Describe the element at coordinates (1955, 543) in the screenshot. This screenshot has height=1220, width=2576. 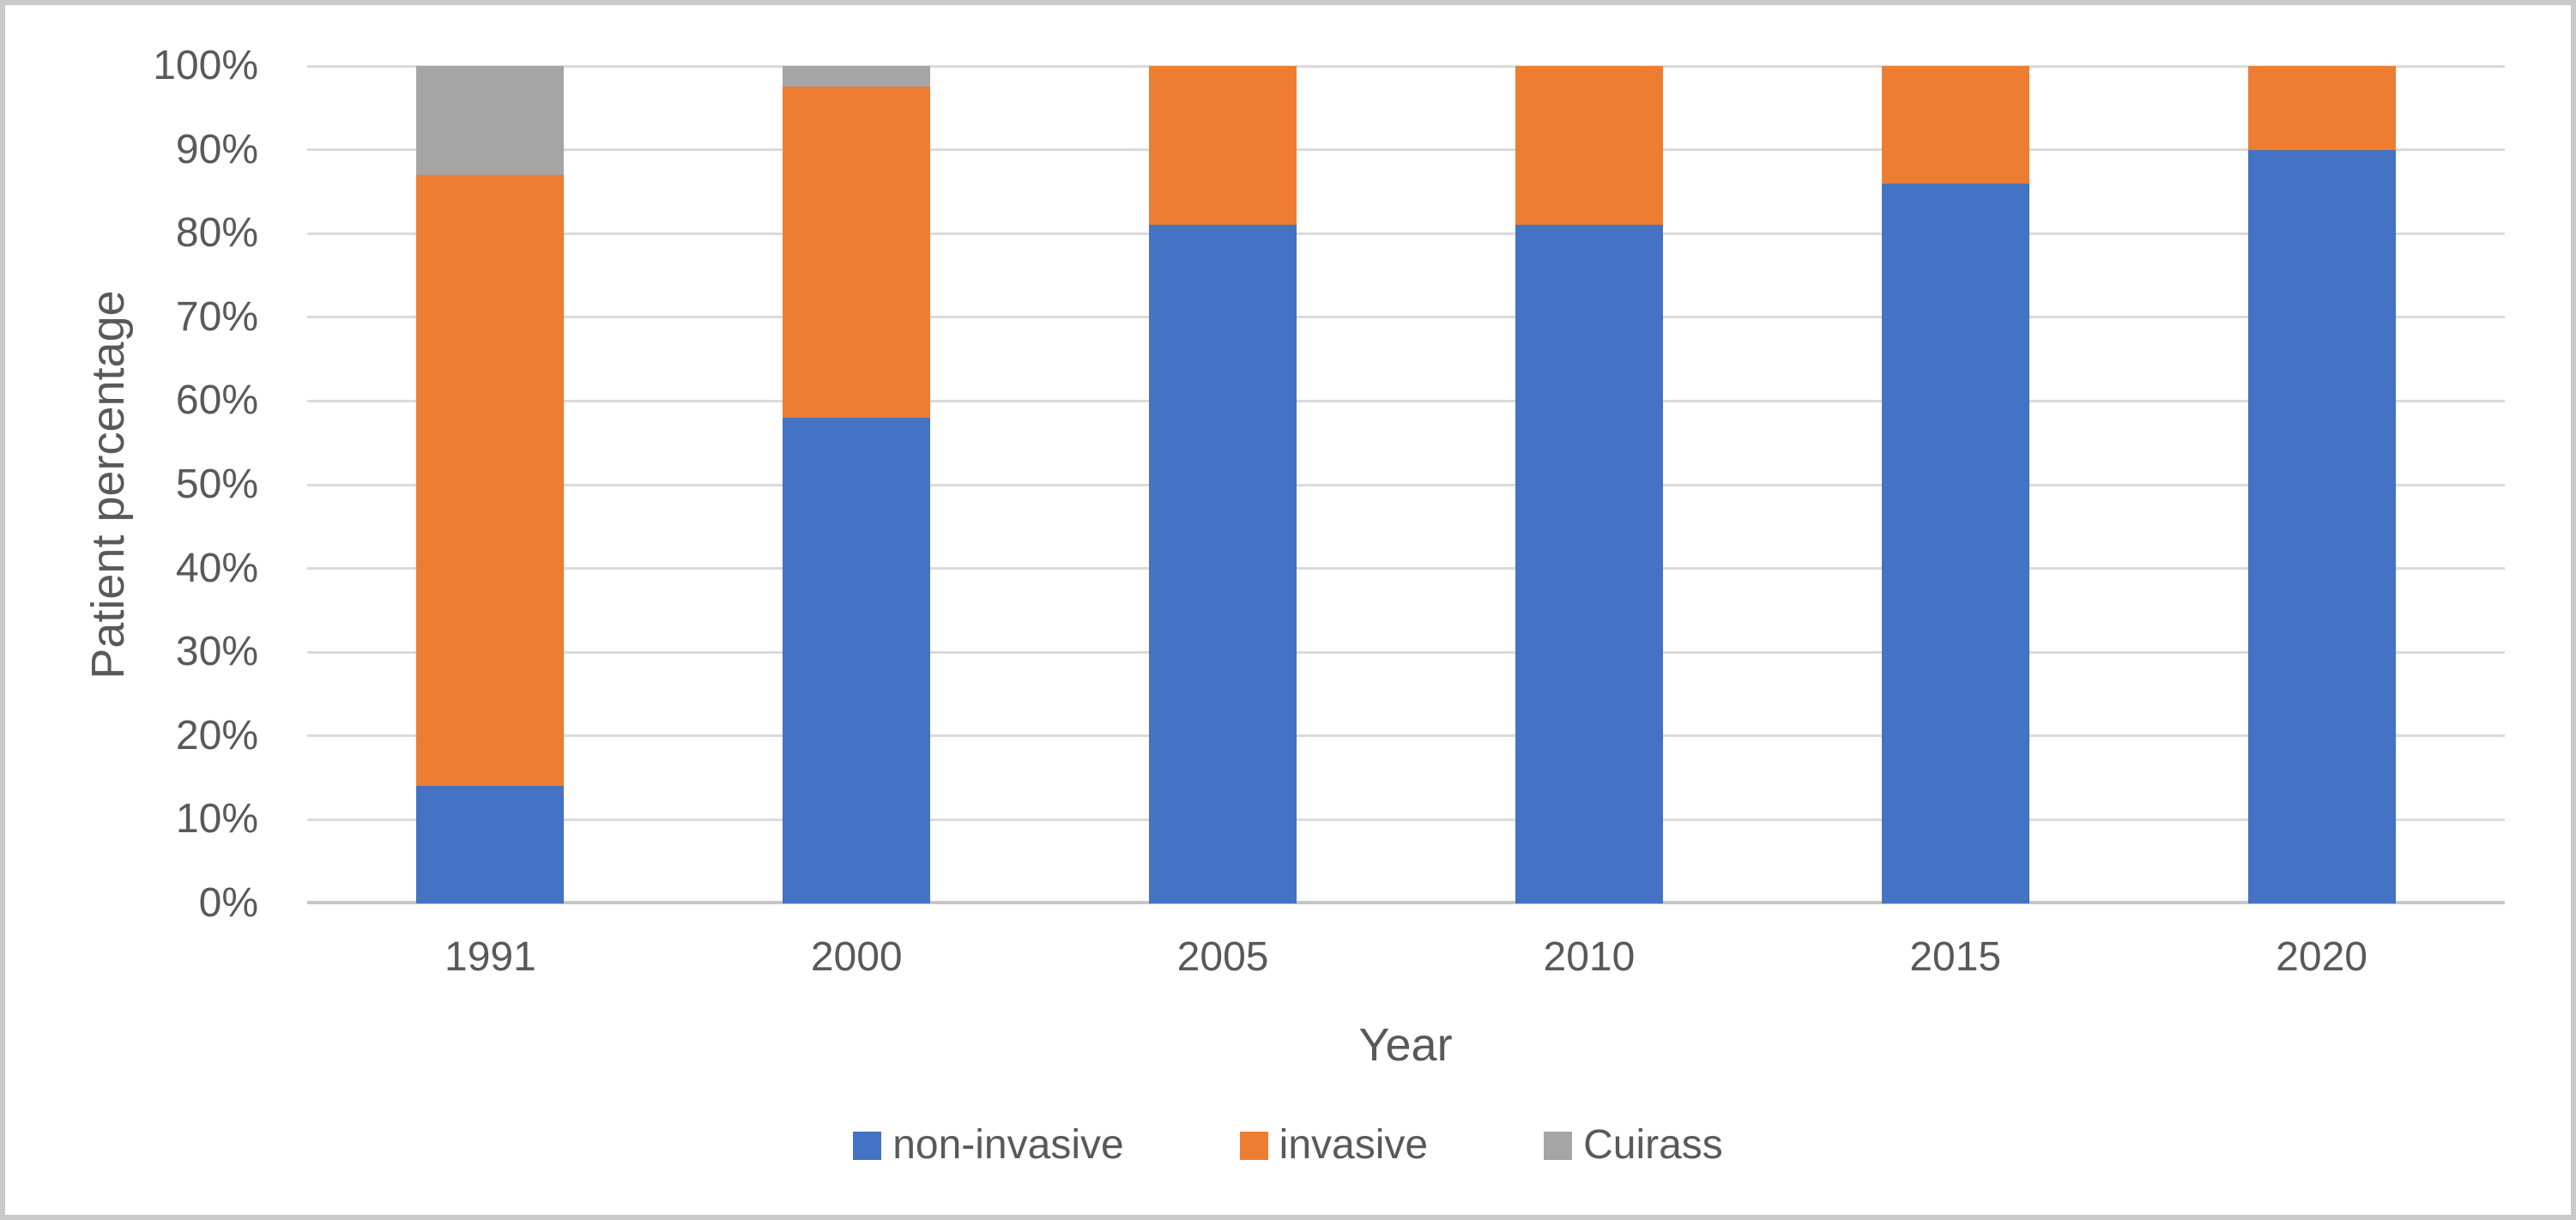
I see `bar-segment-non-invasive-2015` at that location.